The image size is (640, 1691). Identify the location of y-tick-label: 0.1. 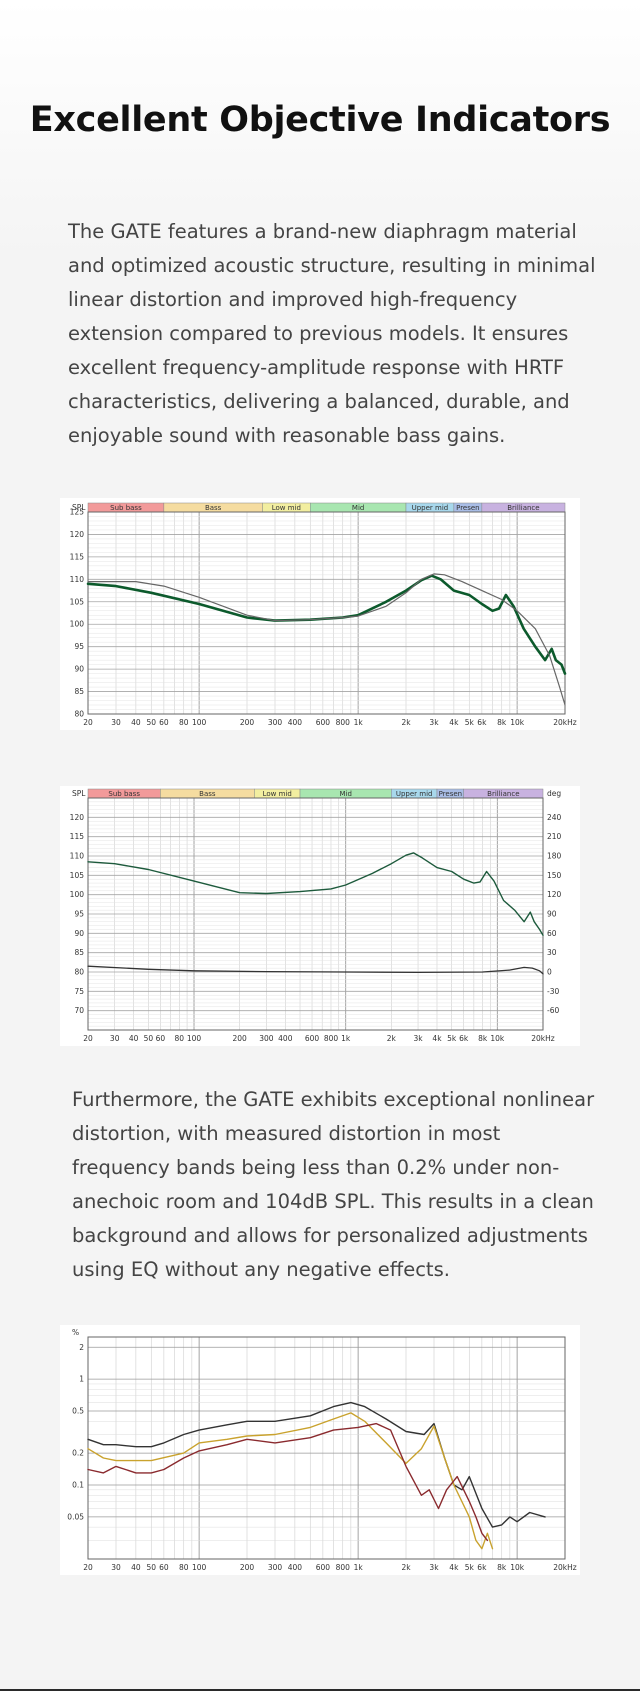
(78, 1485).